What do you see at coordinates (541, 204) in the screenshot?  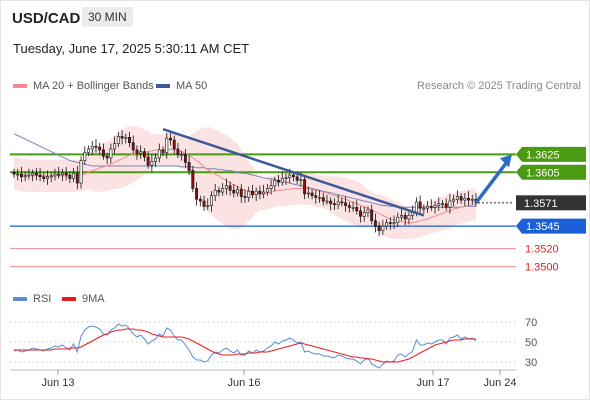 I see `last-price-label: 1.3571` at bounding box center [541, 204].